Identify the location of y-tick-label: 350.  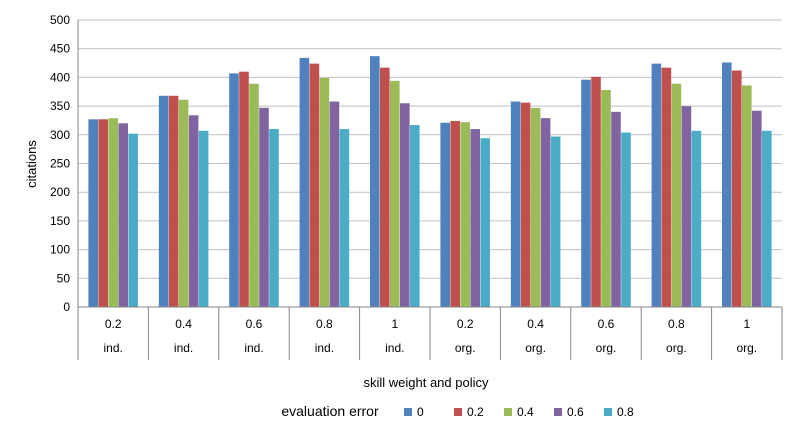
(60, 106).